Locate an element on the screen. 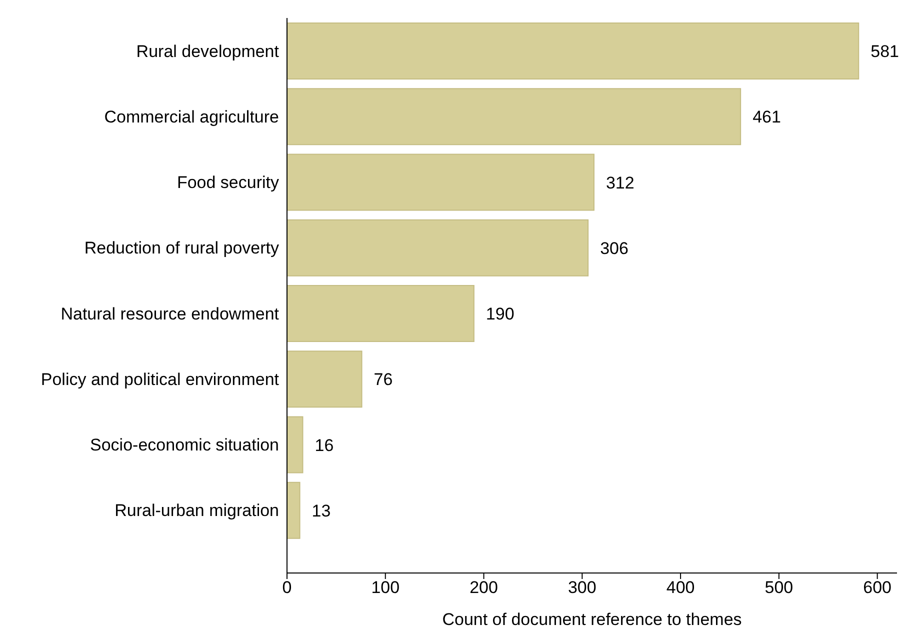 The height and width of the screenshot is (639, 907). x-axis-title: Count of document reference to themes is located at coordinates (592, 619).